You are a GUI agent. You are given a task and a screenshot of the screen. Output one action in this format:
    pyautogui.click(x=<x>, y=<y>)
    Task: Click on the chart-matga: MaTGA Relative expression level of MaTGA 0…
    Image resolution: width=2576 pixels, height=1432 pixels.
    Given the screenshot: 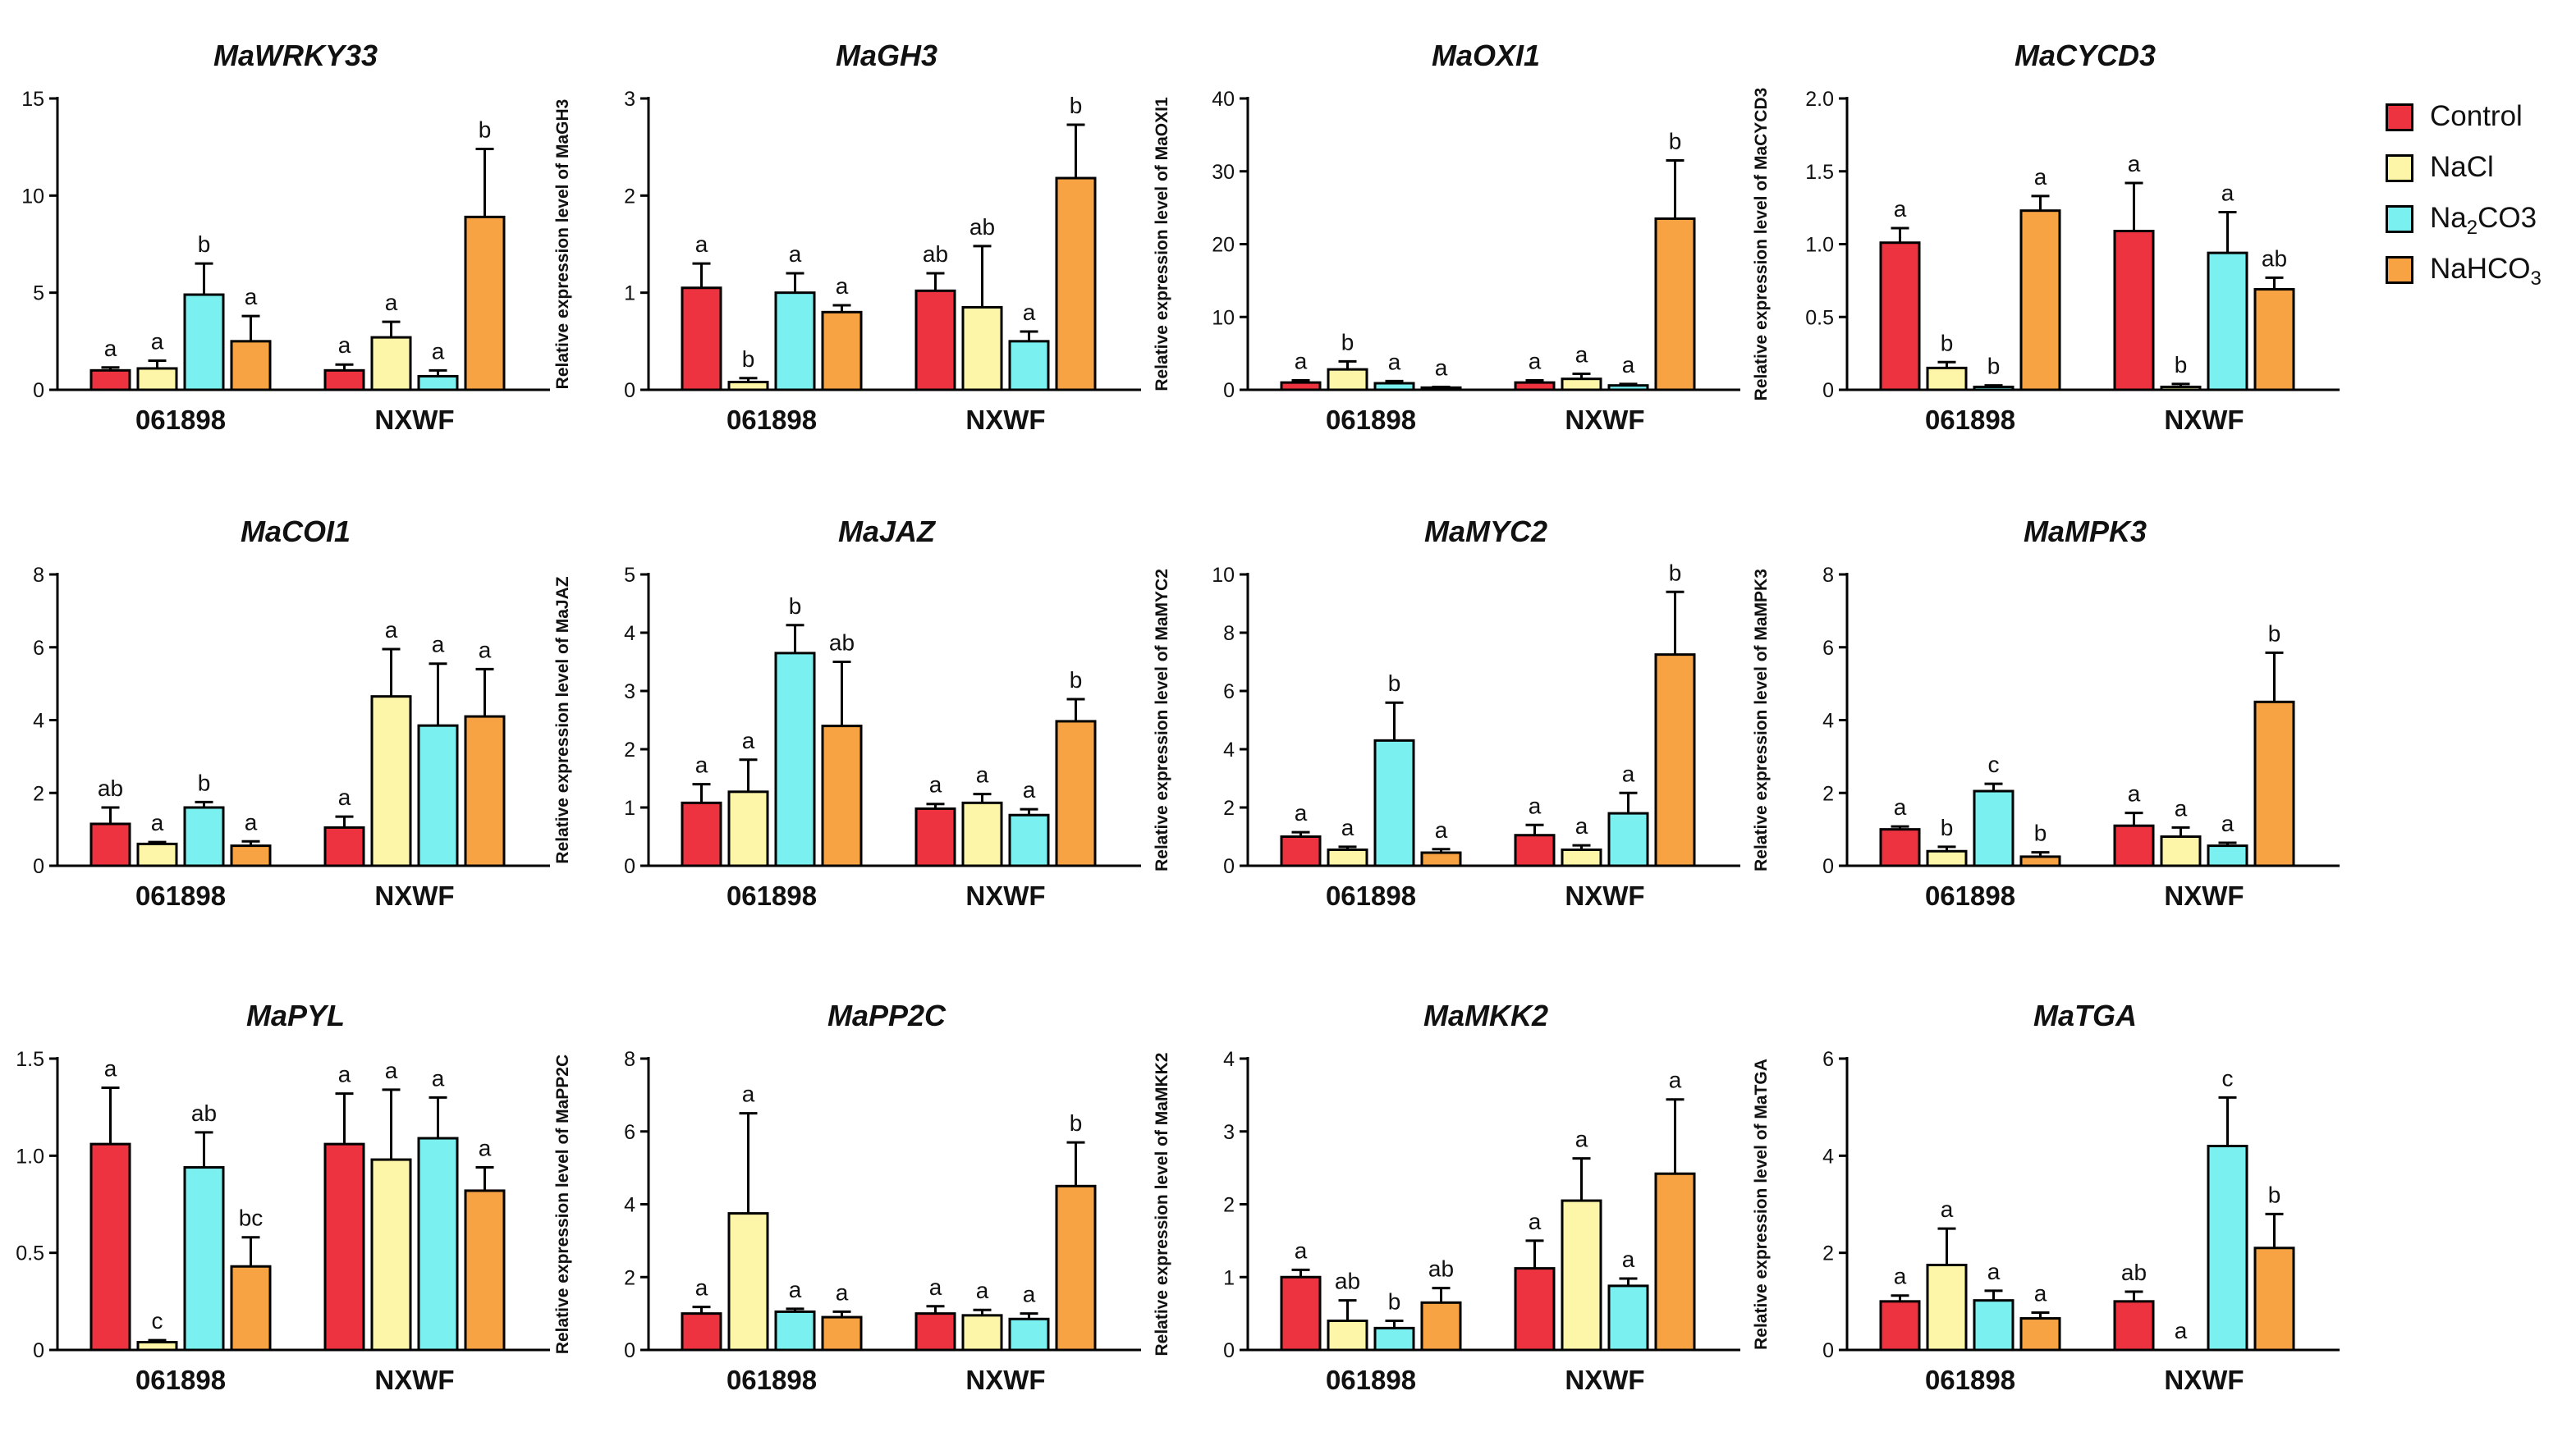 What is the action you would take?
    pyautogui.click(x=2046, y=1197)
    